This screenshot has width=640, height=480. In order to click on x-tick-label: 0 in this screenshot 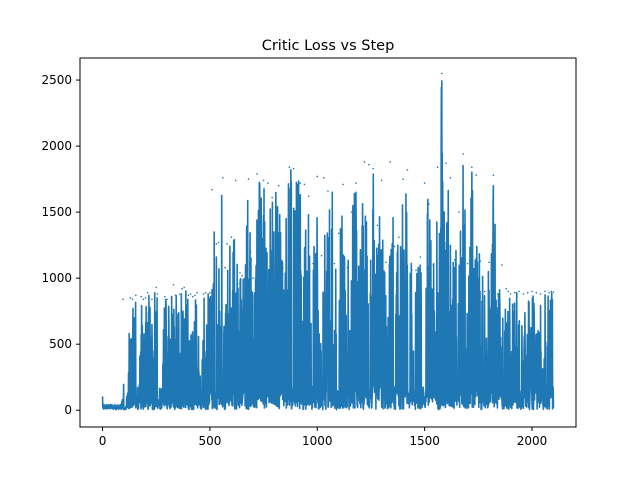, I will do `click(103, 441)`.